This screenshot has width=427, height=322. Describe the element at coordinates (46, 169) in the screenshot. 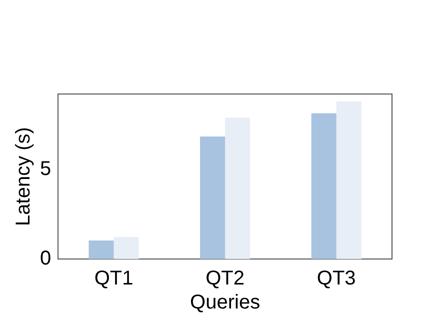

I see `y-tick-label: 5` at that location.